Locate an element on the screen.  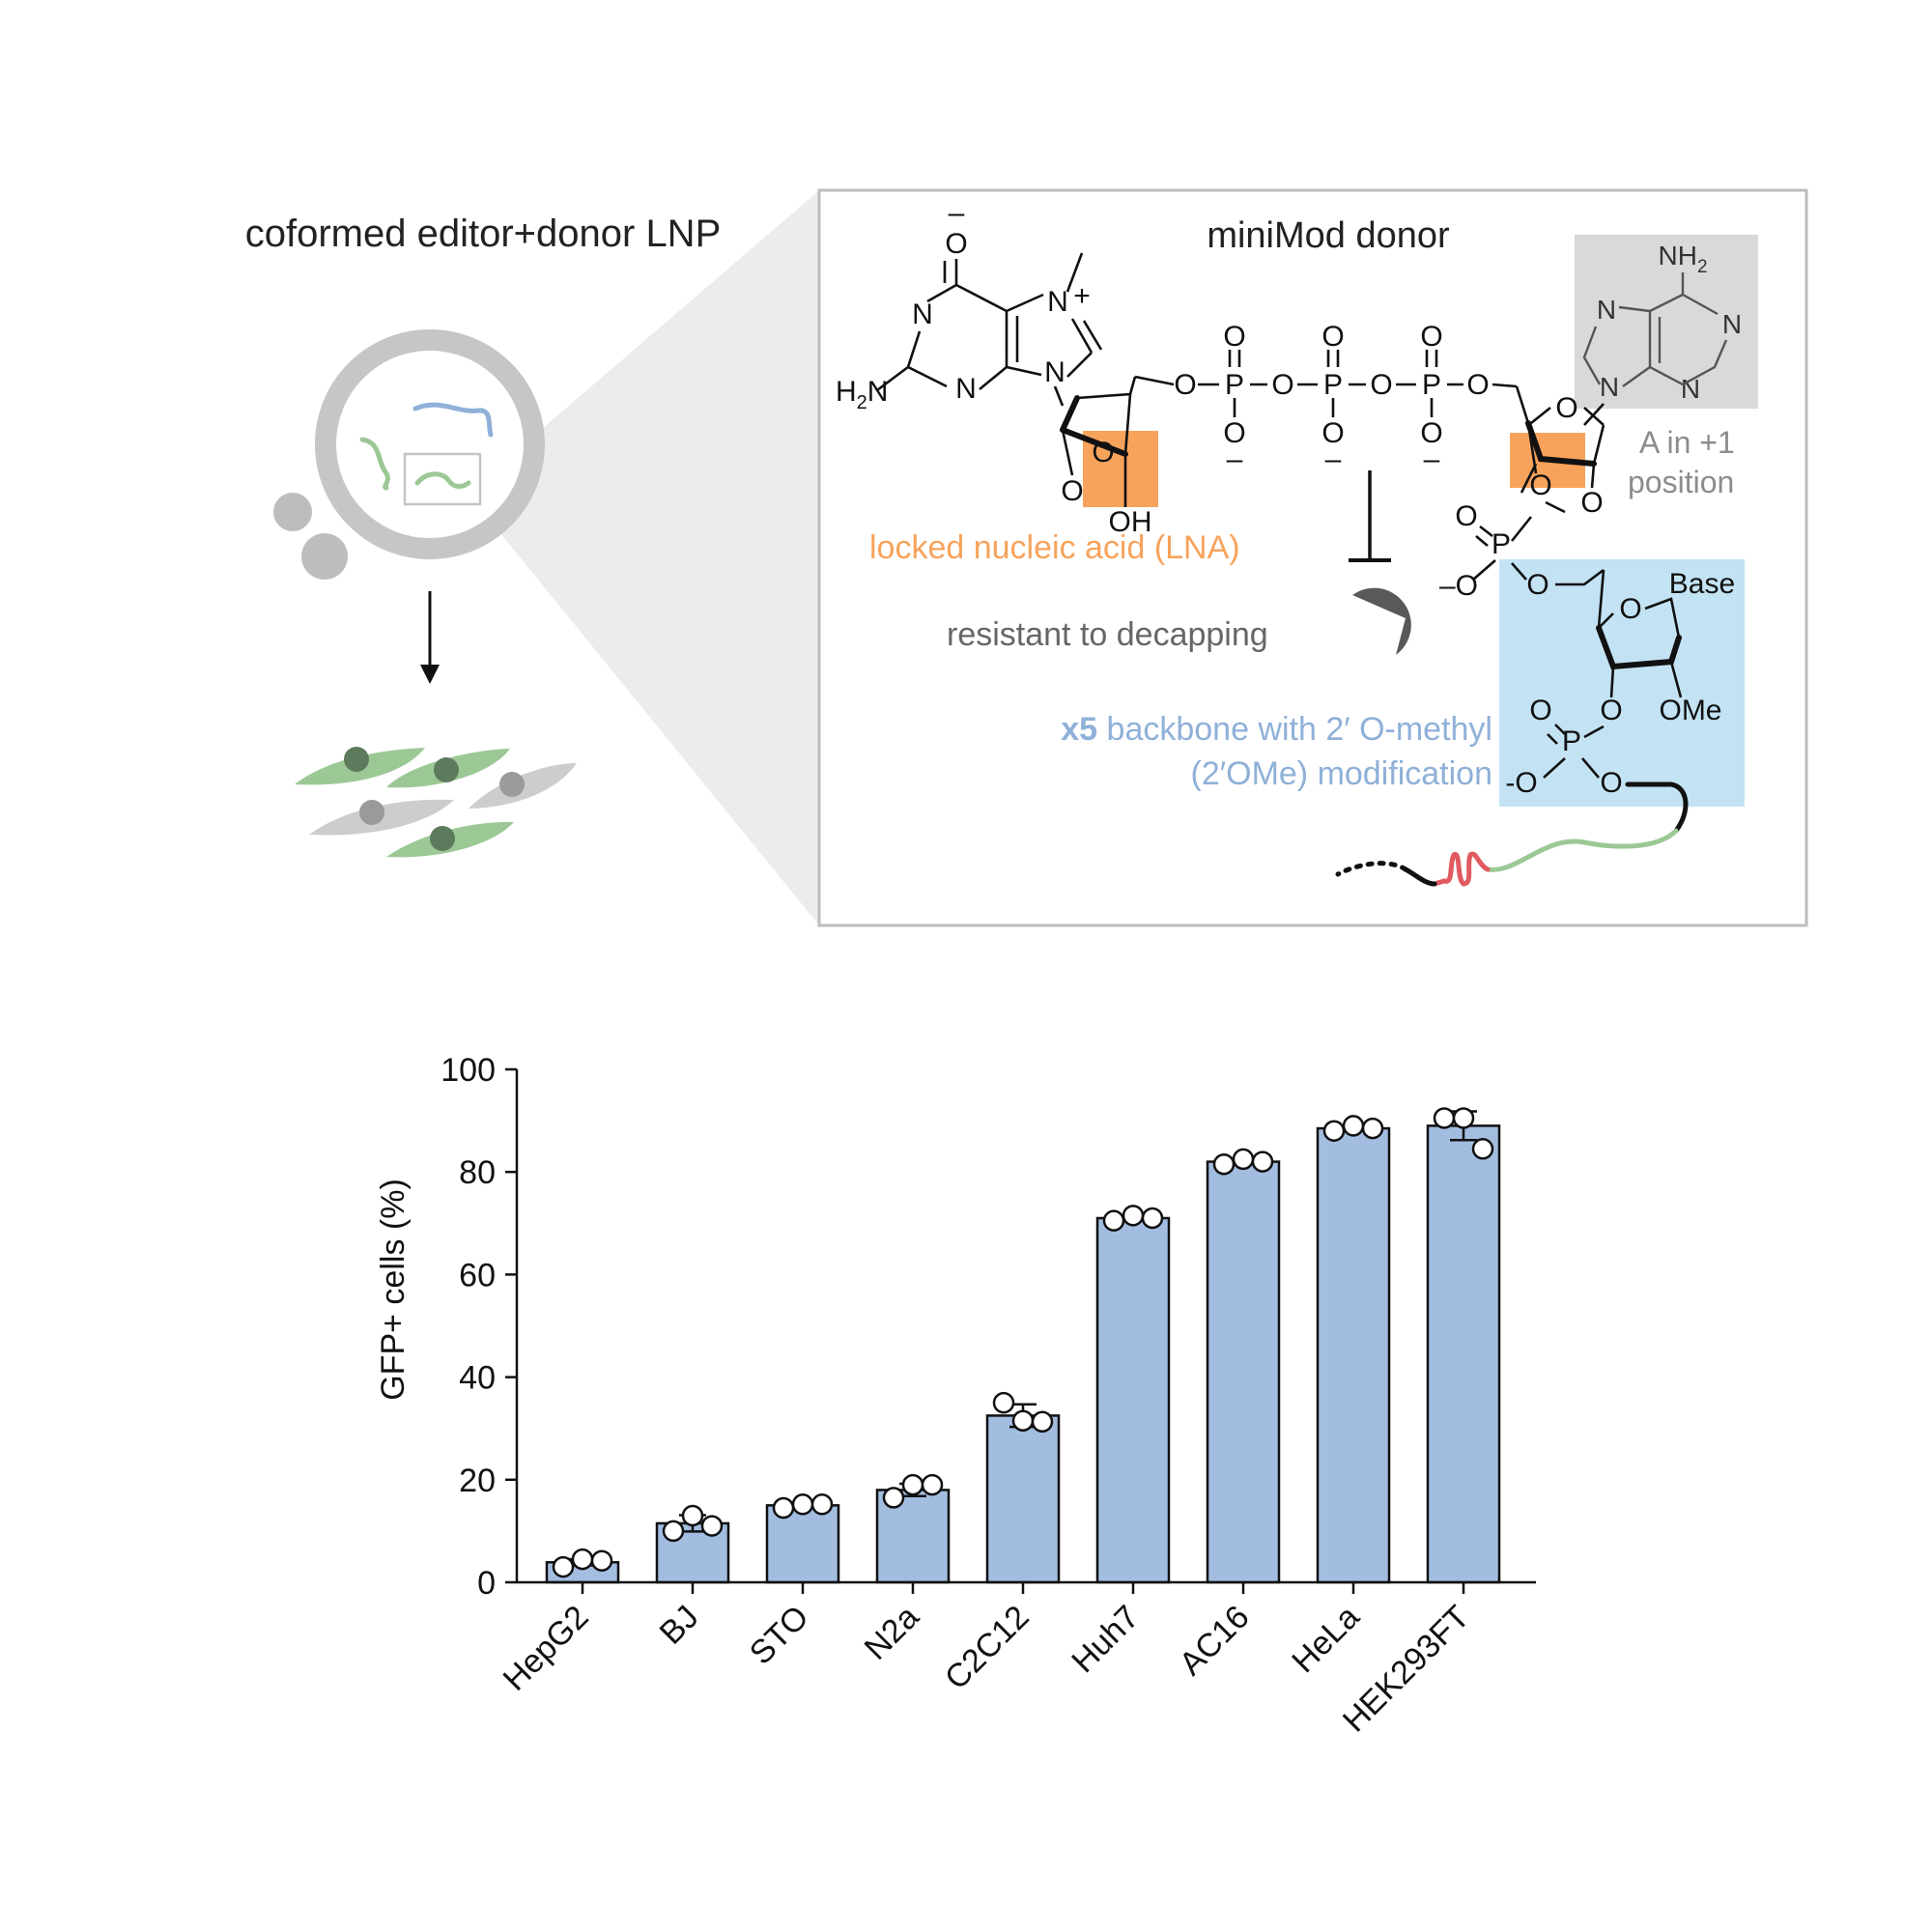
a-pos-line1: A in +1 is located at coordinates (1687, 442).